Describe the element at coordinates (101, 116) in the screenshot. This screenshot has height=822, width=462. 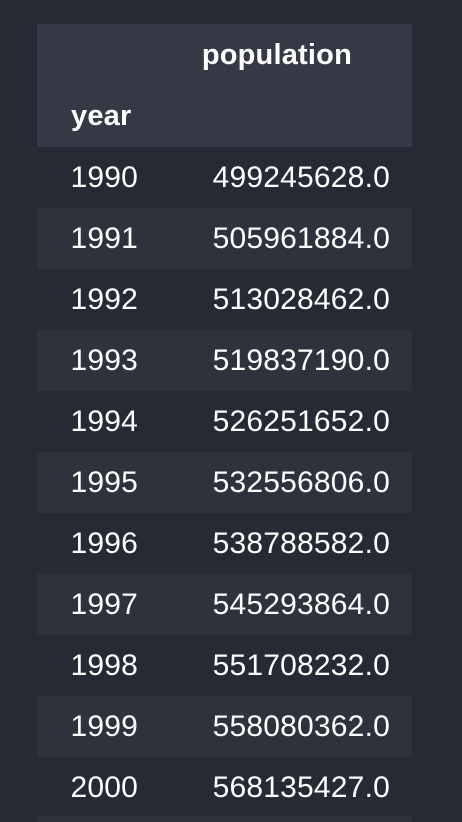
I see `index-name-year: year` at that location.